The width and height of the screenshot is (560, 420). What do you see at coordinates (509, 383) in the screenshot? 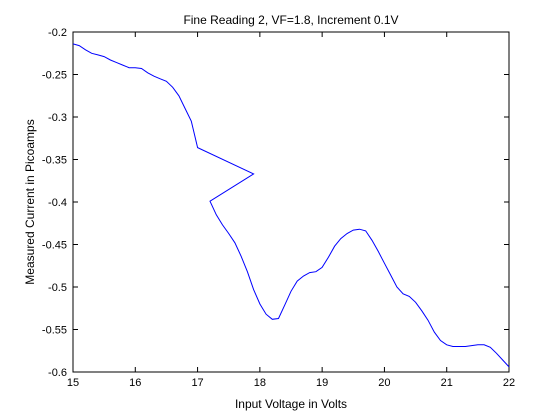
I see `x-tick-label: 22` at bounding box center [509, 383].